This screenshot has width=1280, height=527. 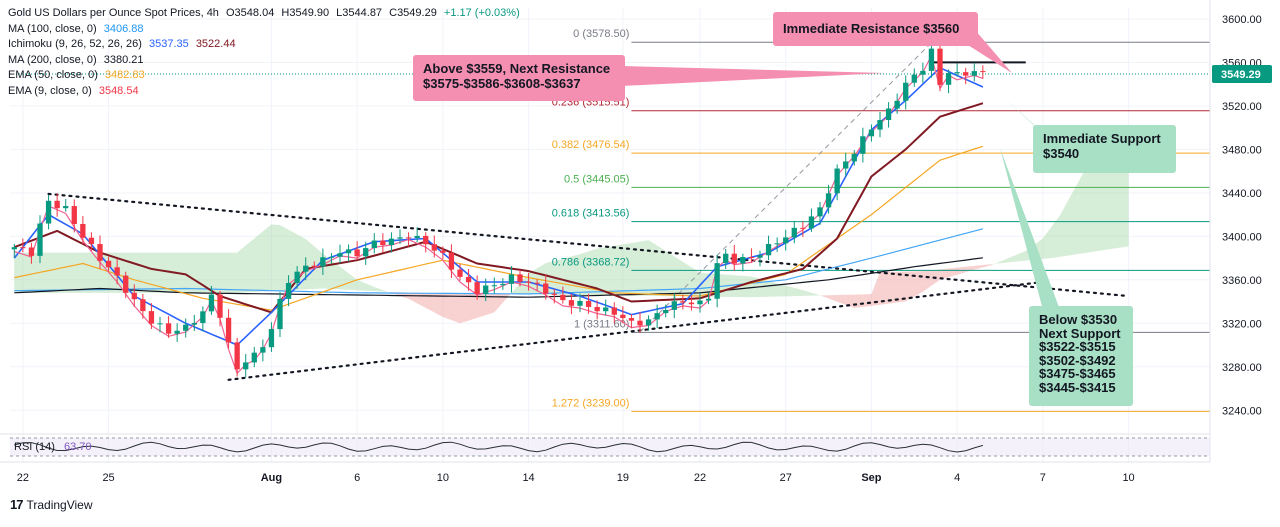 What do you see at coordinates (635, 330) in the screenshot?
I see `ascending-trendline` at bounding box center [635, 330].